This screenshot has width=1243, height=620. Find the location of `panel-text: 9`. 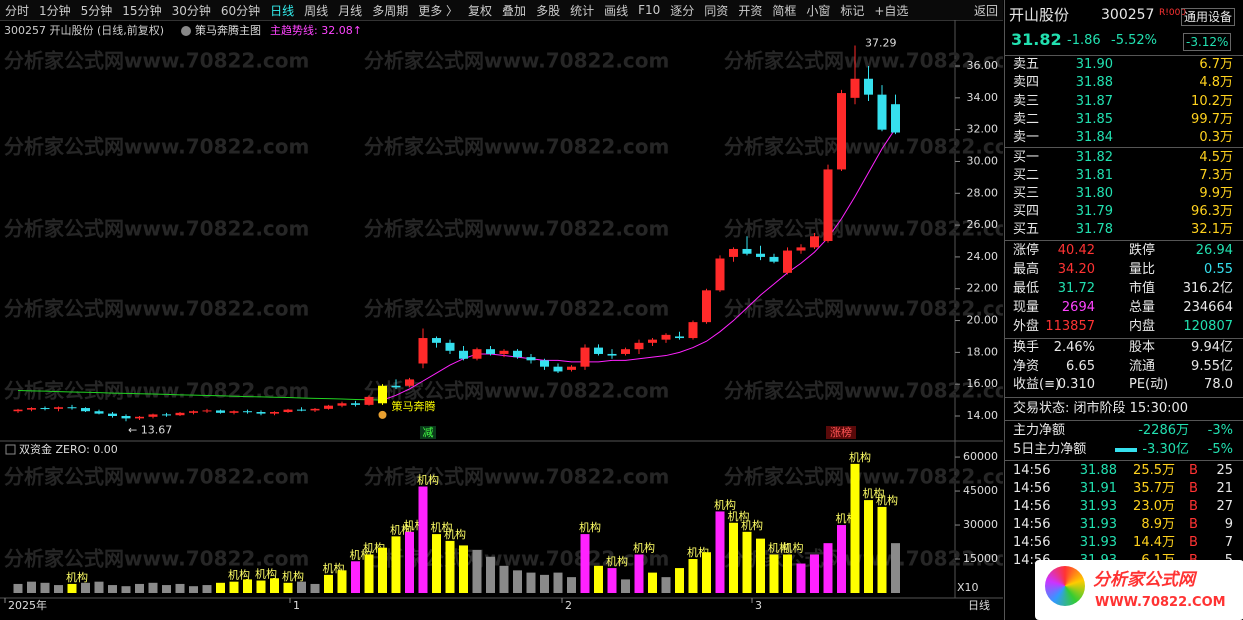

panel-text: 9 is located at coordinates (1228, 524).